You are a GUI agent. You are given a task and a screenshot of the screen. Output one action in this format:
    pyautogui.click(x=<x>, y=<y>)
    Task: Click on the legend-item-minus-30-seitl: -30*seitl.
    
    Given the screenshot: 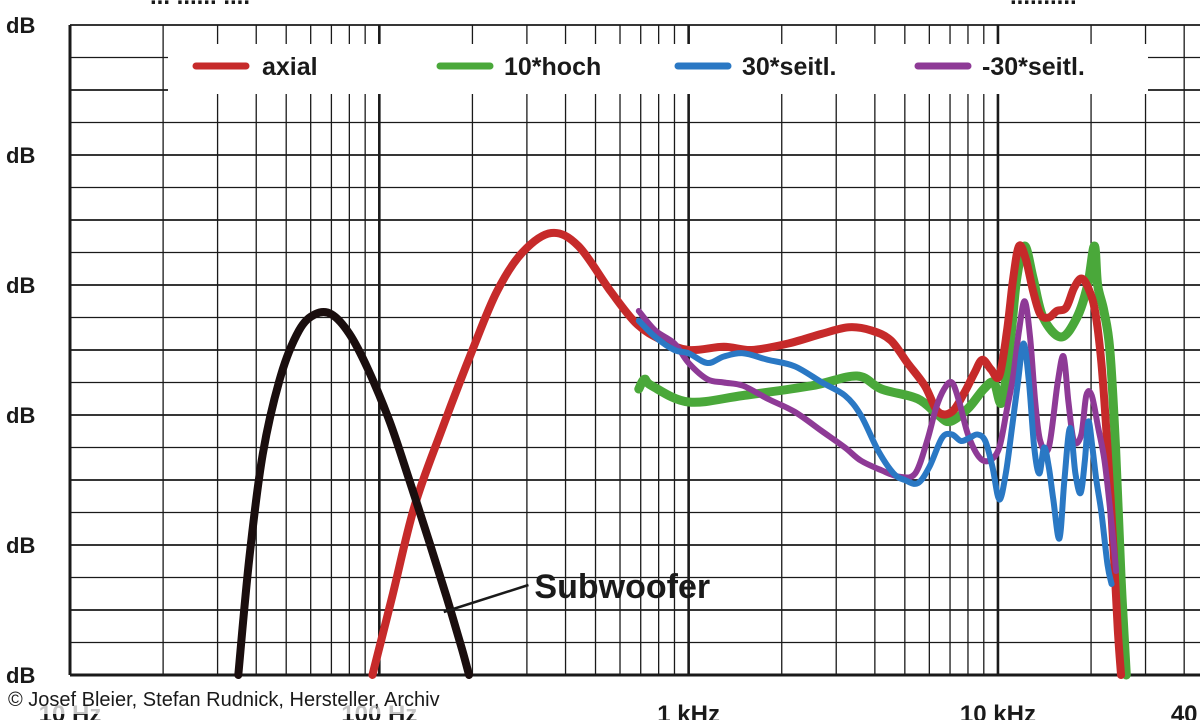 What is the action you would take?
    pyautogui.click(x=999, y=67)
    